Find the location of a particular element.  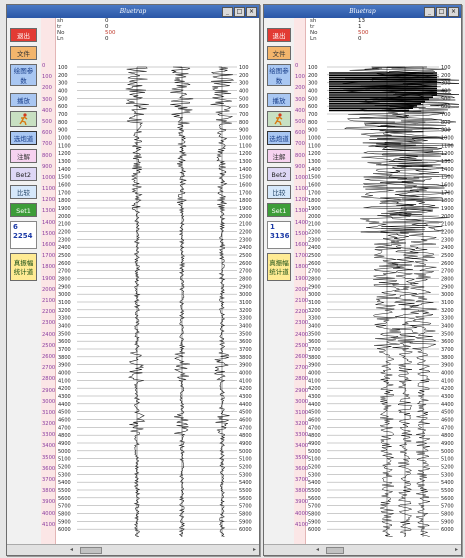

time-axis-label: 700 is located at coordinates (300, 144).